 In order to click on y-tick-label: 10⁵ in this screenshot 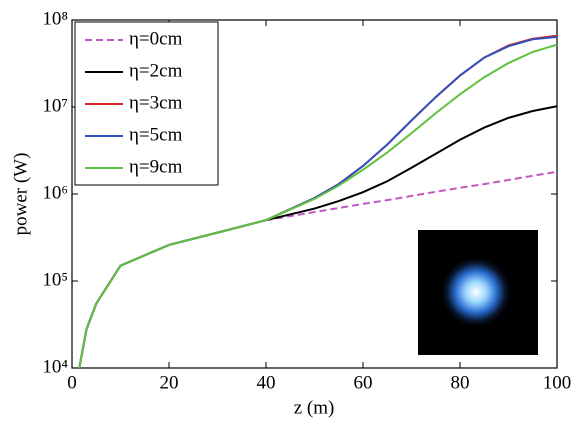, I will do `click(55, 279)`.